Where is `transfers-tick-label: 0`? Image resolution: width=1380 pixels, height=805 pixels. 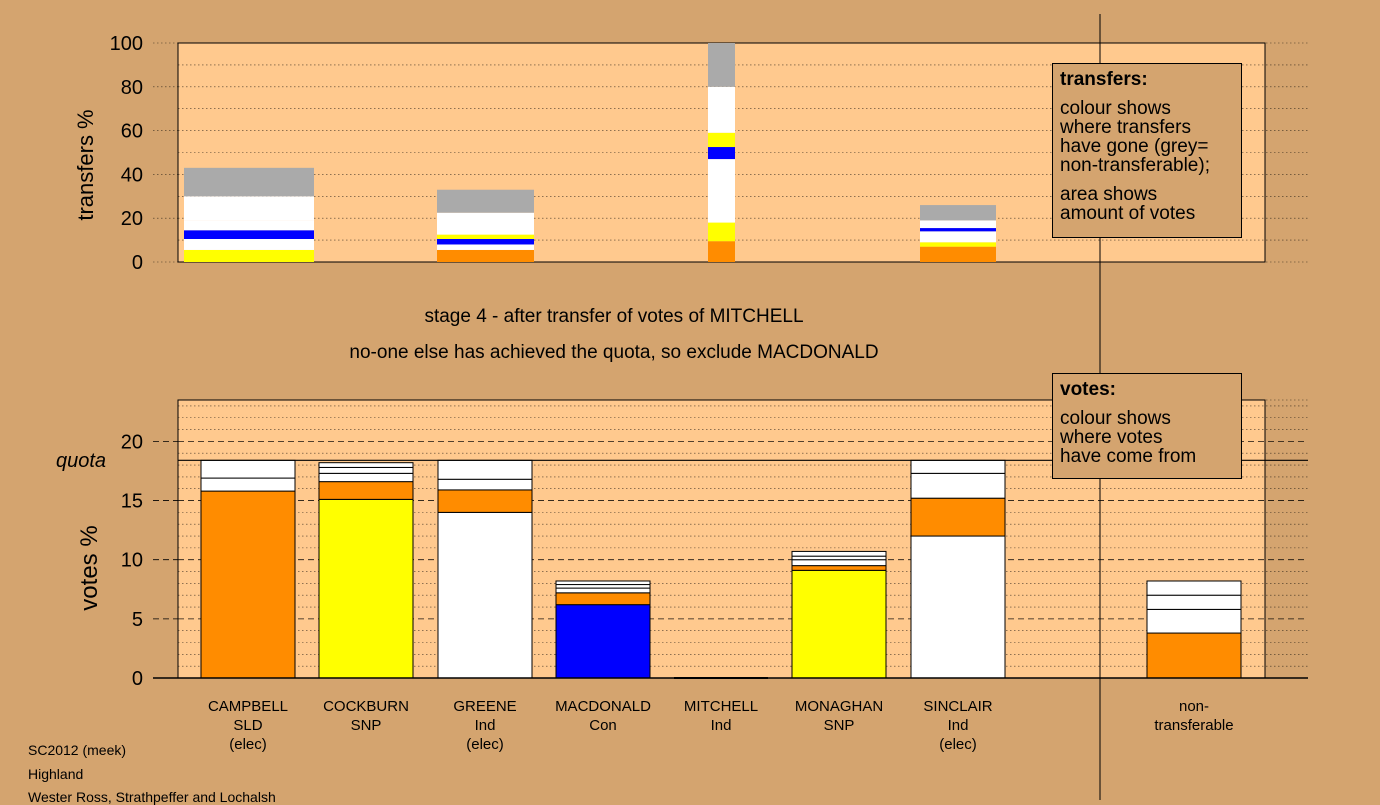 transfers-tick-label: 0 is located at coordinates (137, 263).